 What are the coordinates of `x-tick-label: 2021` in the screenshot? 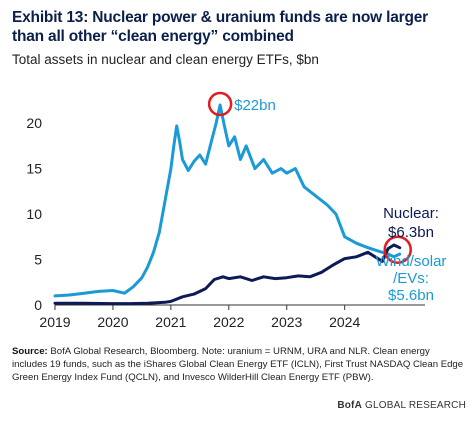 It's located at (170, 322).